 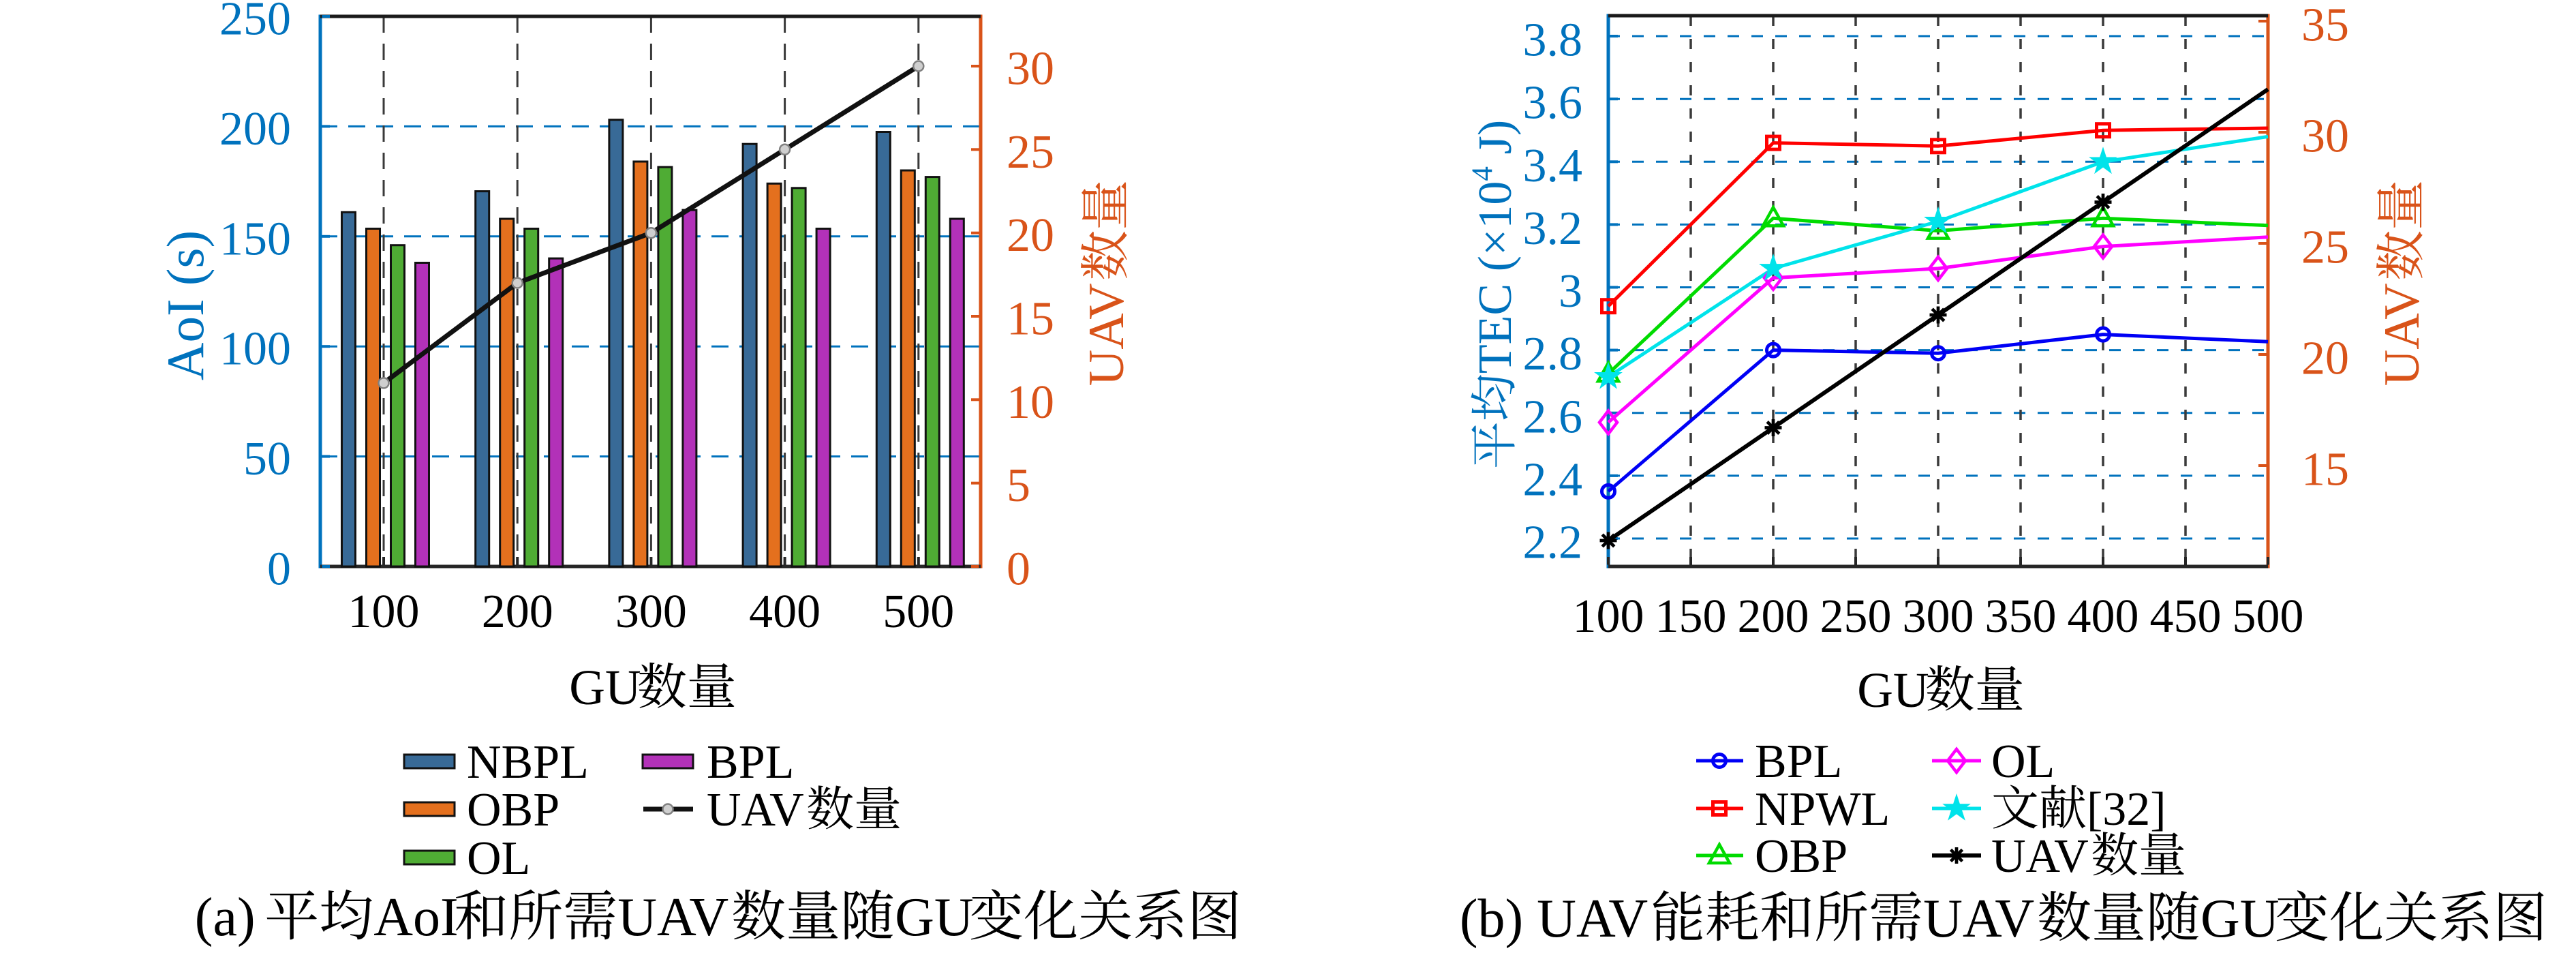 What do you see at coordinates (185, 305) in the screenshot?
I see `svg-text: AoI (s)` at bounding box center [185, 305].